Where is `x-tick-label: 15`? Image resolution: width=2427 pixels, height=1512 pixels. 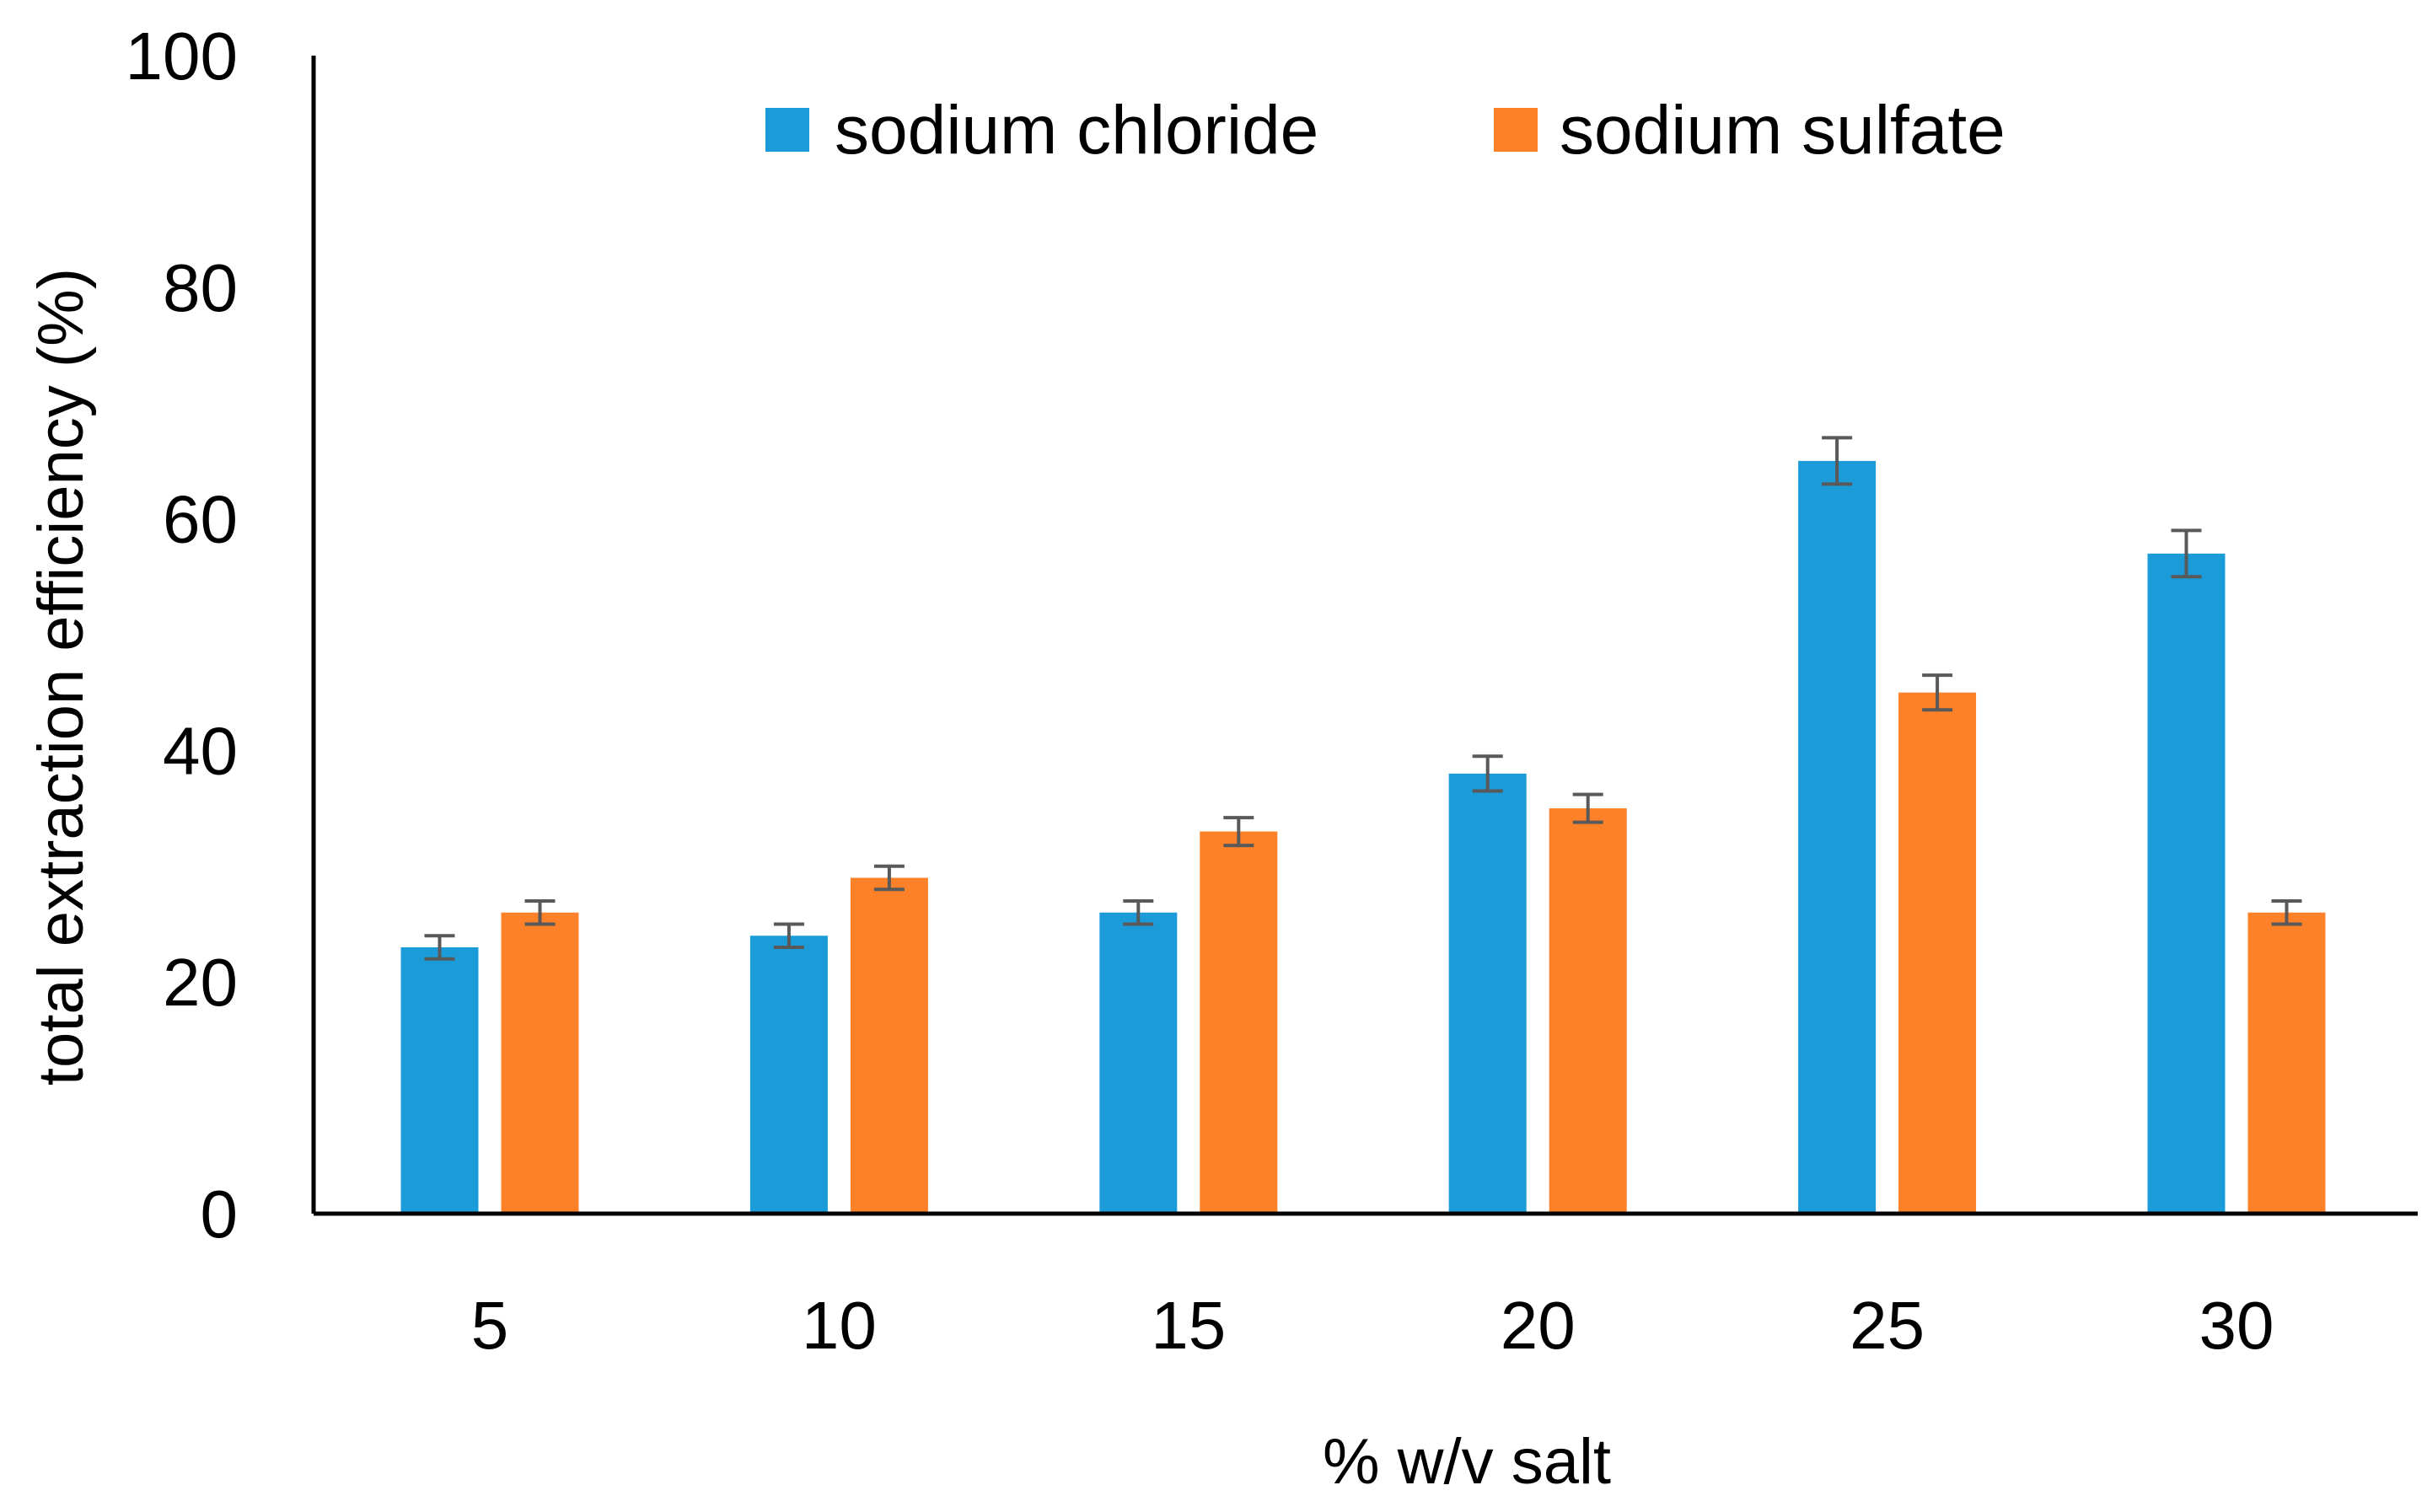 x-tick-label: 15 is located at coordinates (1188, 1325).